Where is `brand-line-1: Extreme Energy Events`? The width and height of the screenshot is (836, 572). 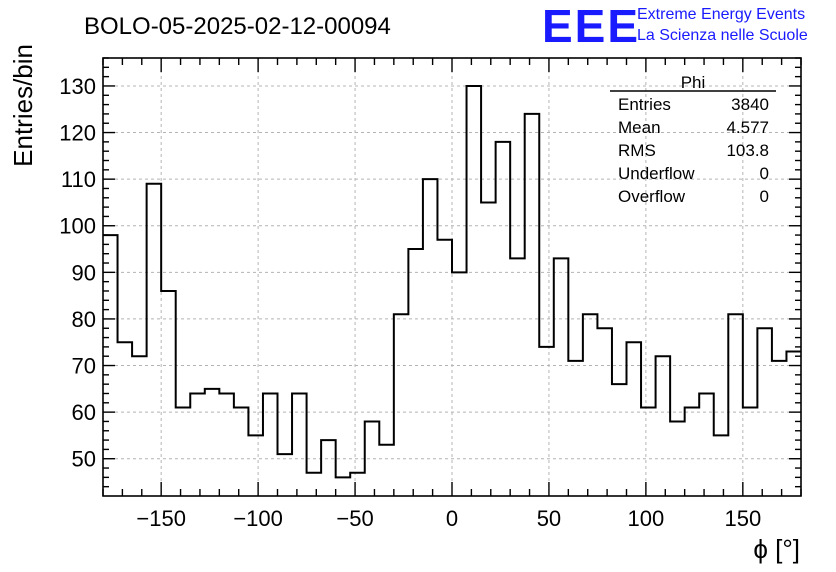
brand-line-1: Extreme Energy Events is located at coordinates (721, 14).